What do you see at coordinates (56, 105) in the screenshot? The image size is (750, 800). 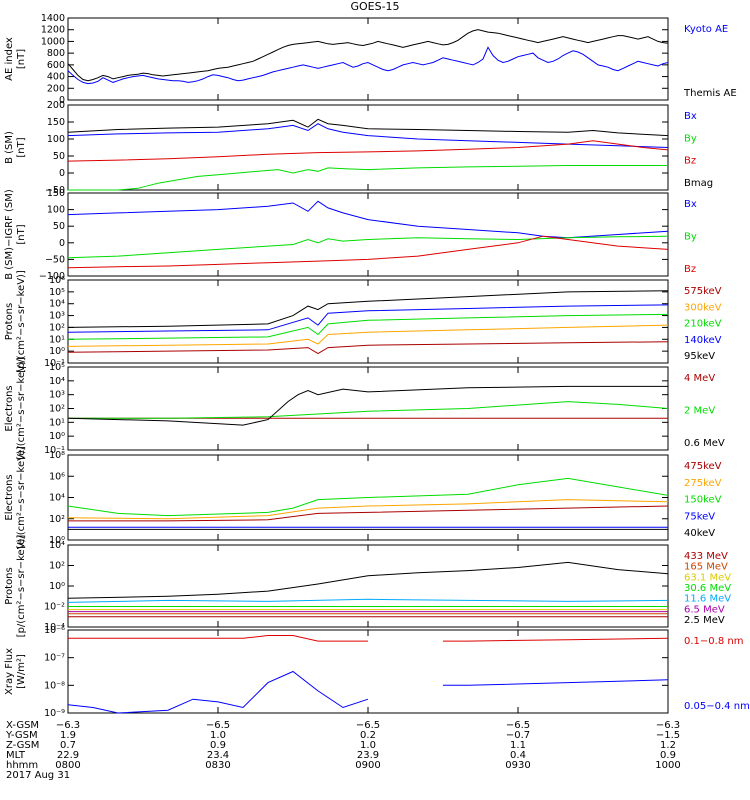 I see `y-tick-label-bsm: 200` at bounding box center [56, 105].